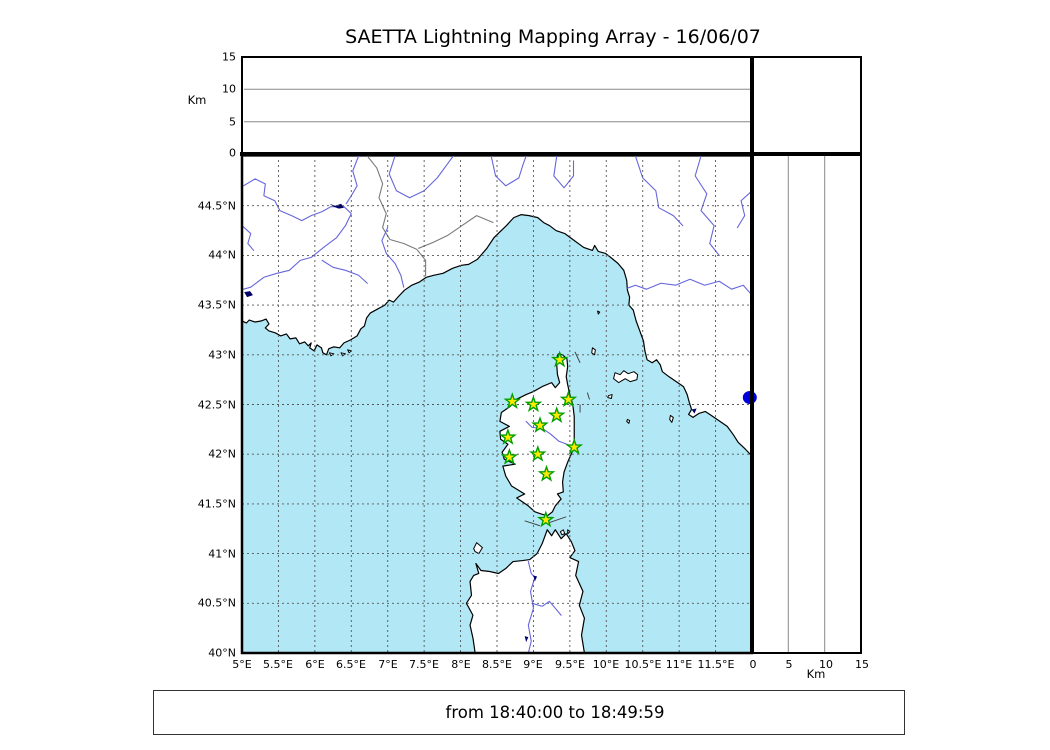  I want to click on right-km-tick: 15, so click(862, 664).